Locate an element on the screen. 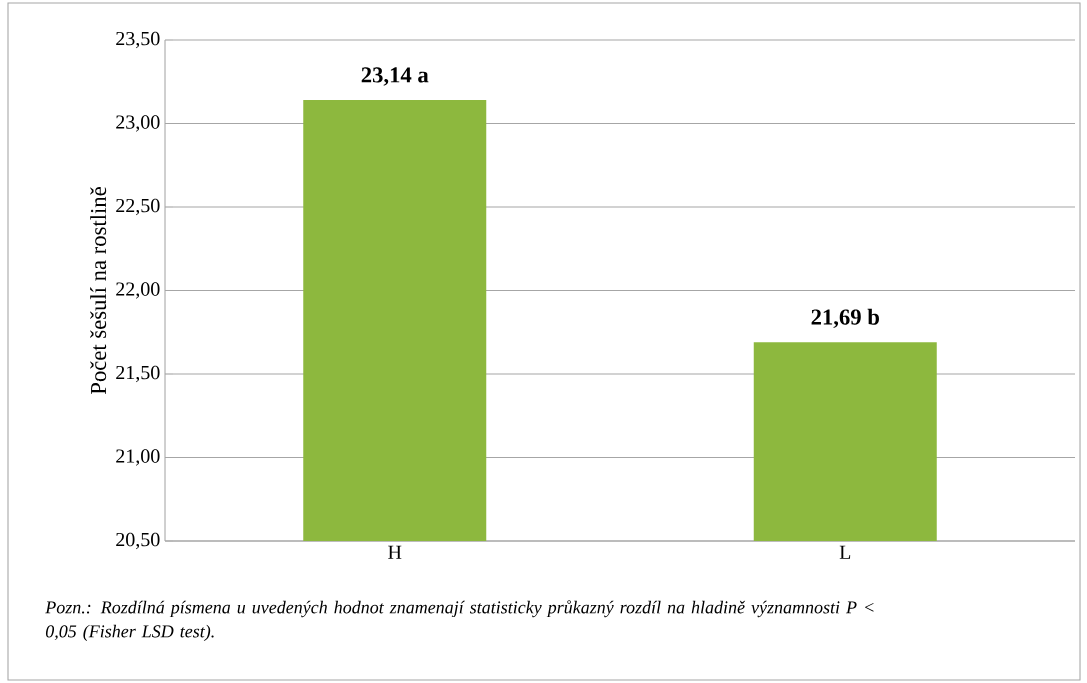 The width and height of the screenshot is (1087, 683). y-tick-label: 20,50 is located at coordinates (138, 541).